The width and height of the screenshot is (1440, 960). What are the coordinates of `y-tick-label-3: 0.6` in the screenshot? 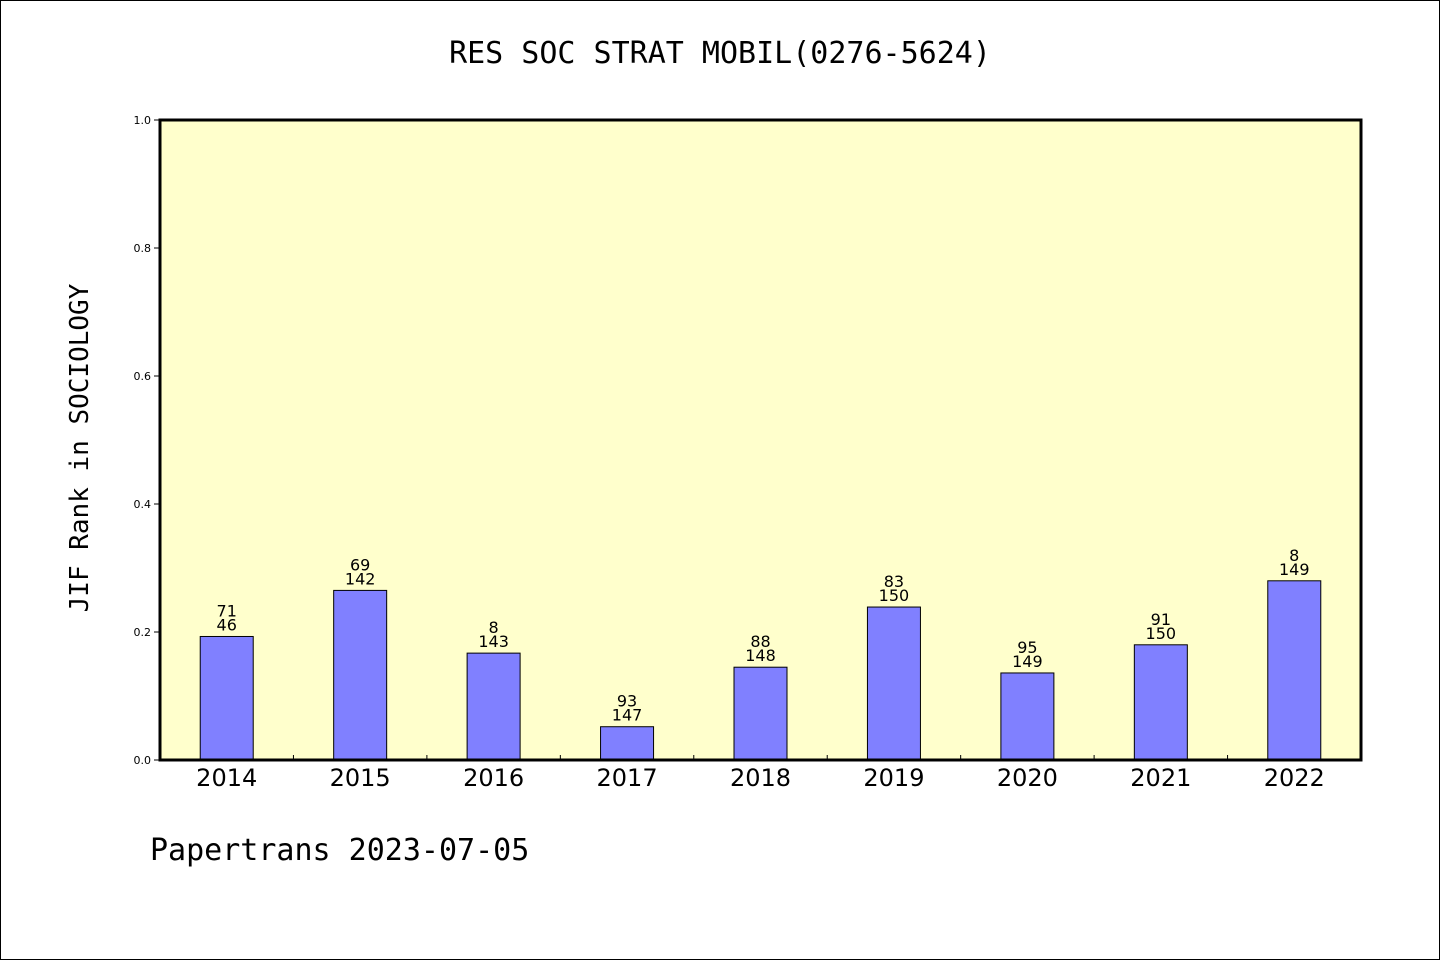 It's located at (143, 376).